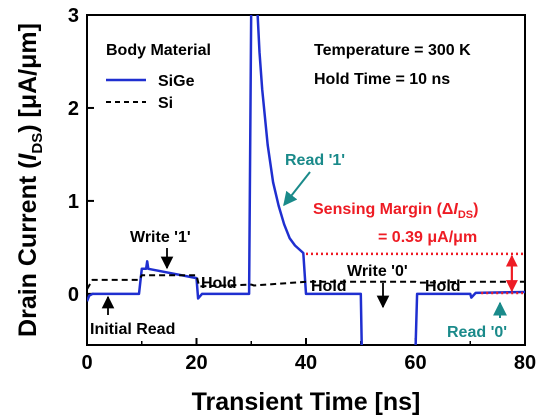  I want to click on legend-label-sige: SiGe, so click(176, 81).